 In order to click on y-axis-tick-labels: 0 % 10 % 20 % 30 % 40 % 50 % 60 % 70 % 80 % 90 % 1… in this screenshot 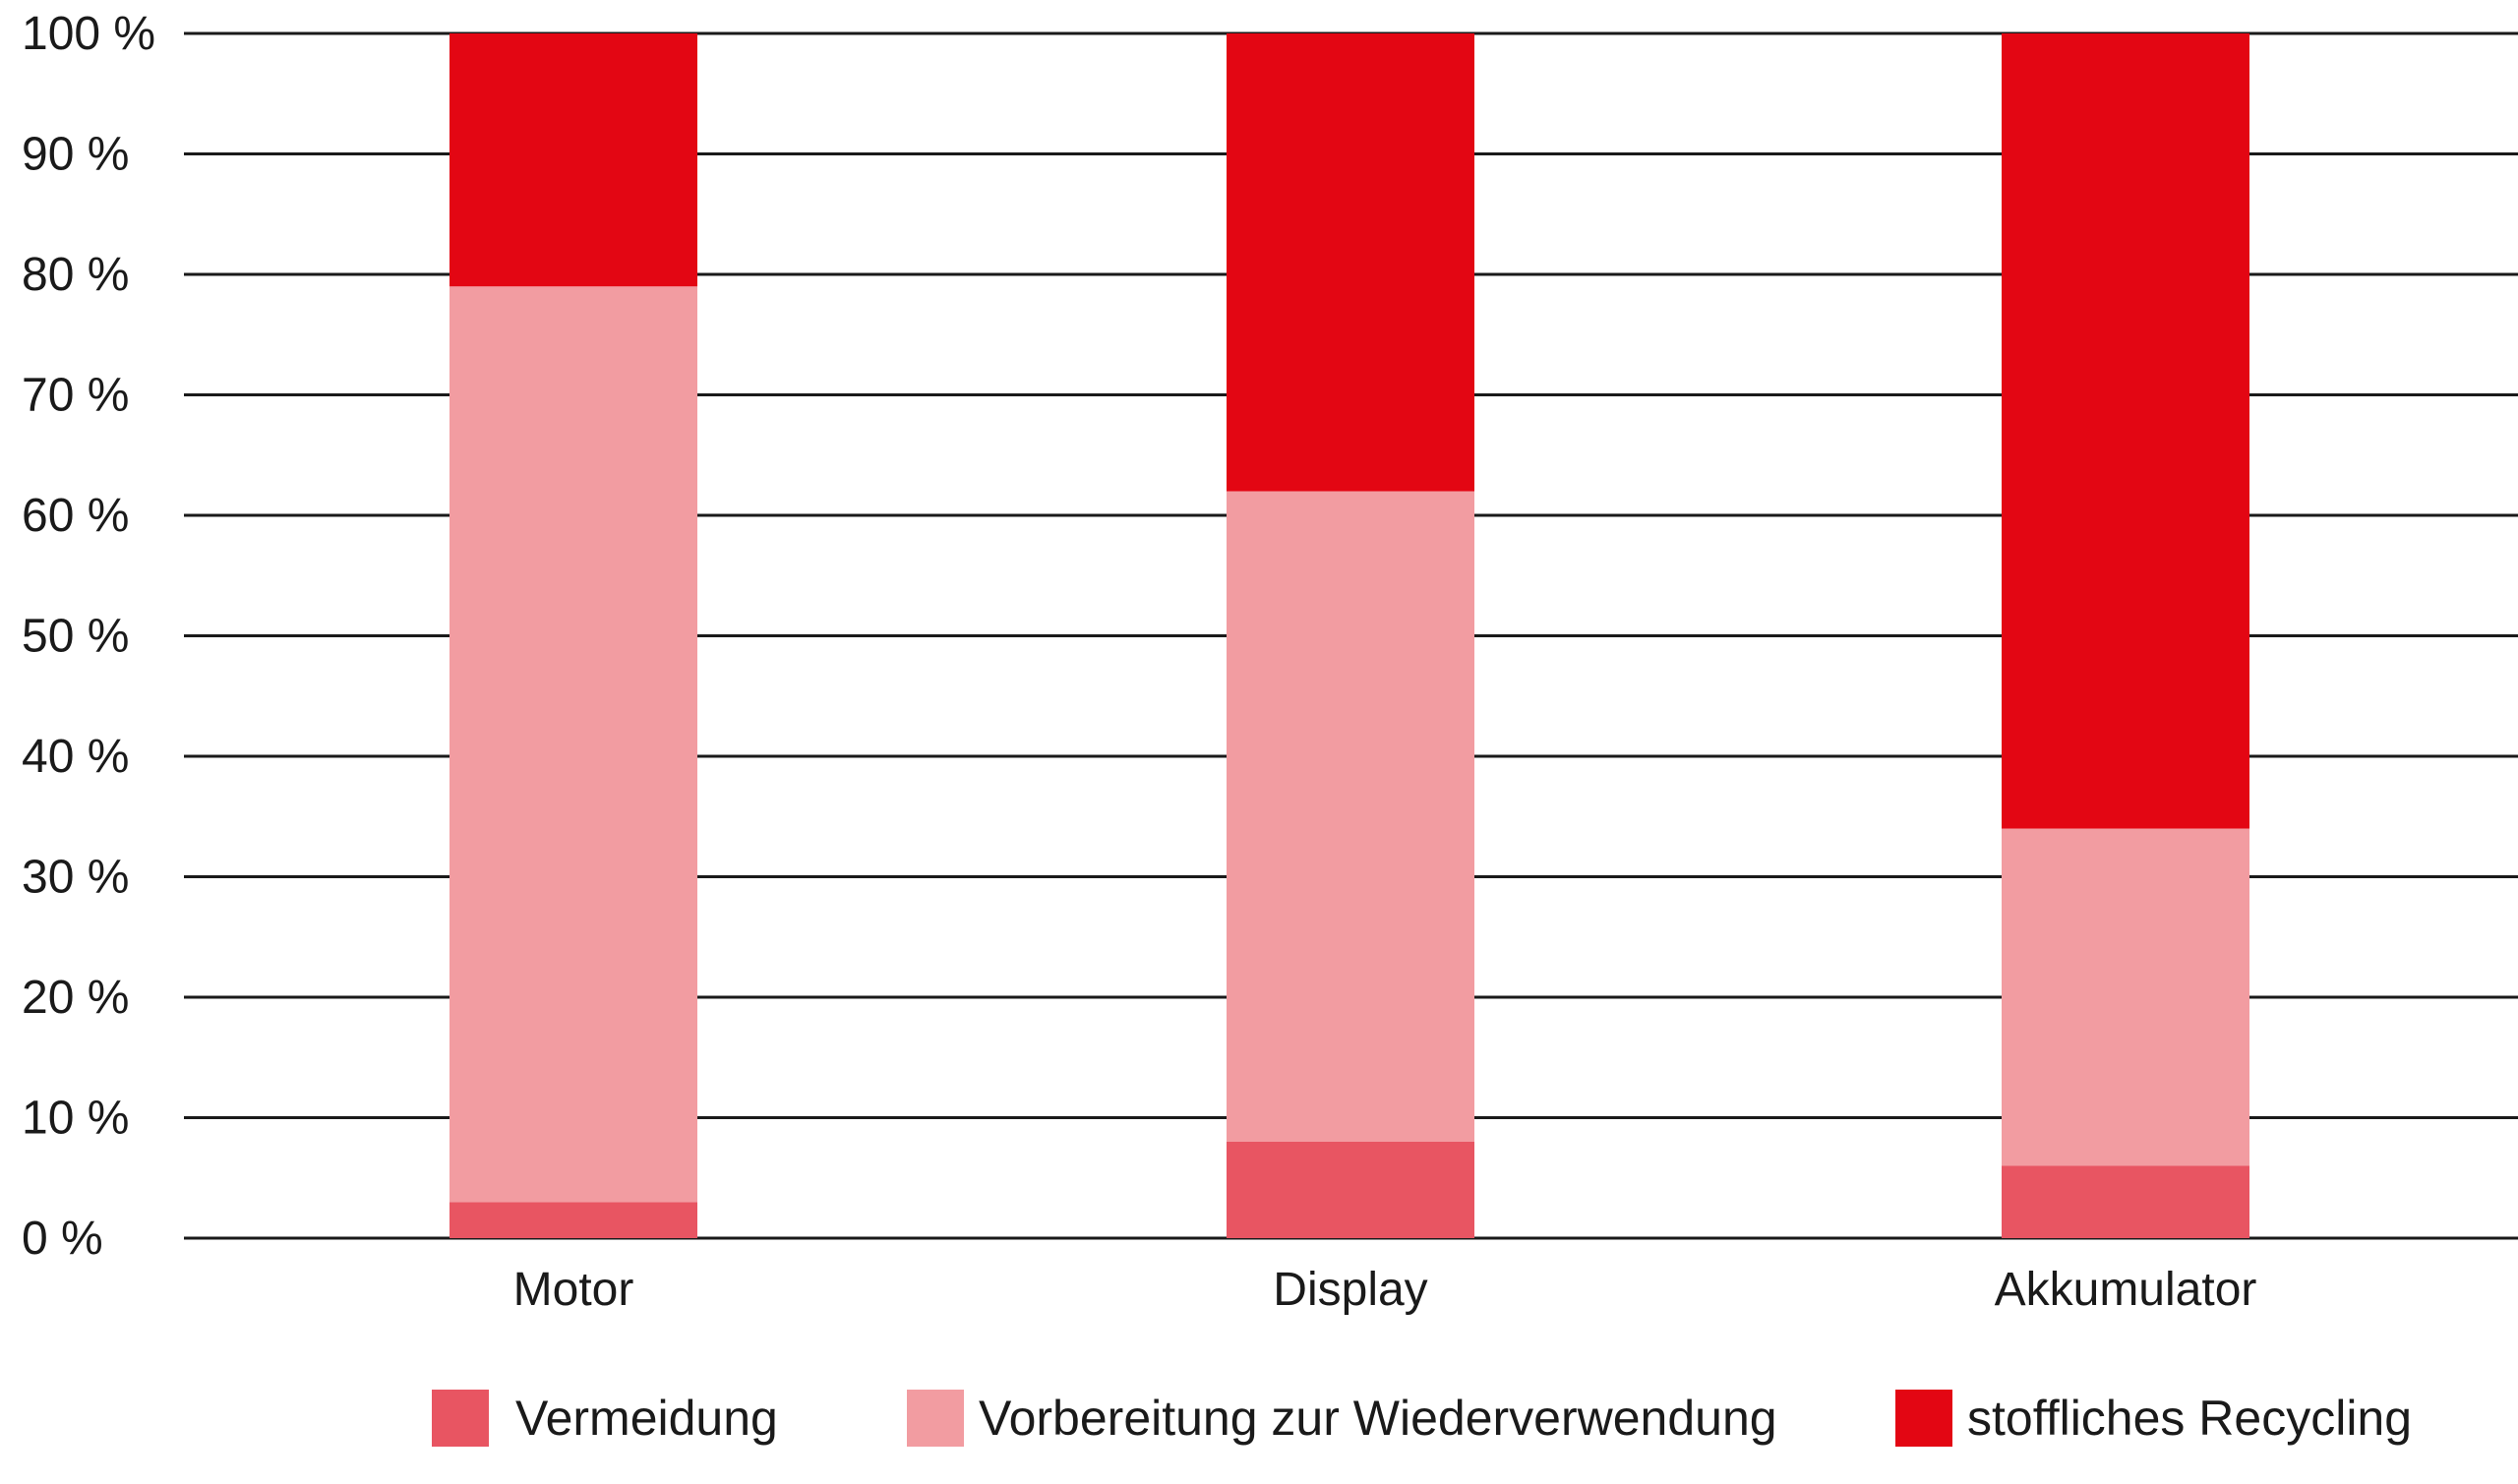, I will do `click(88, 637)`.